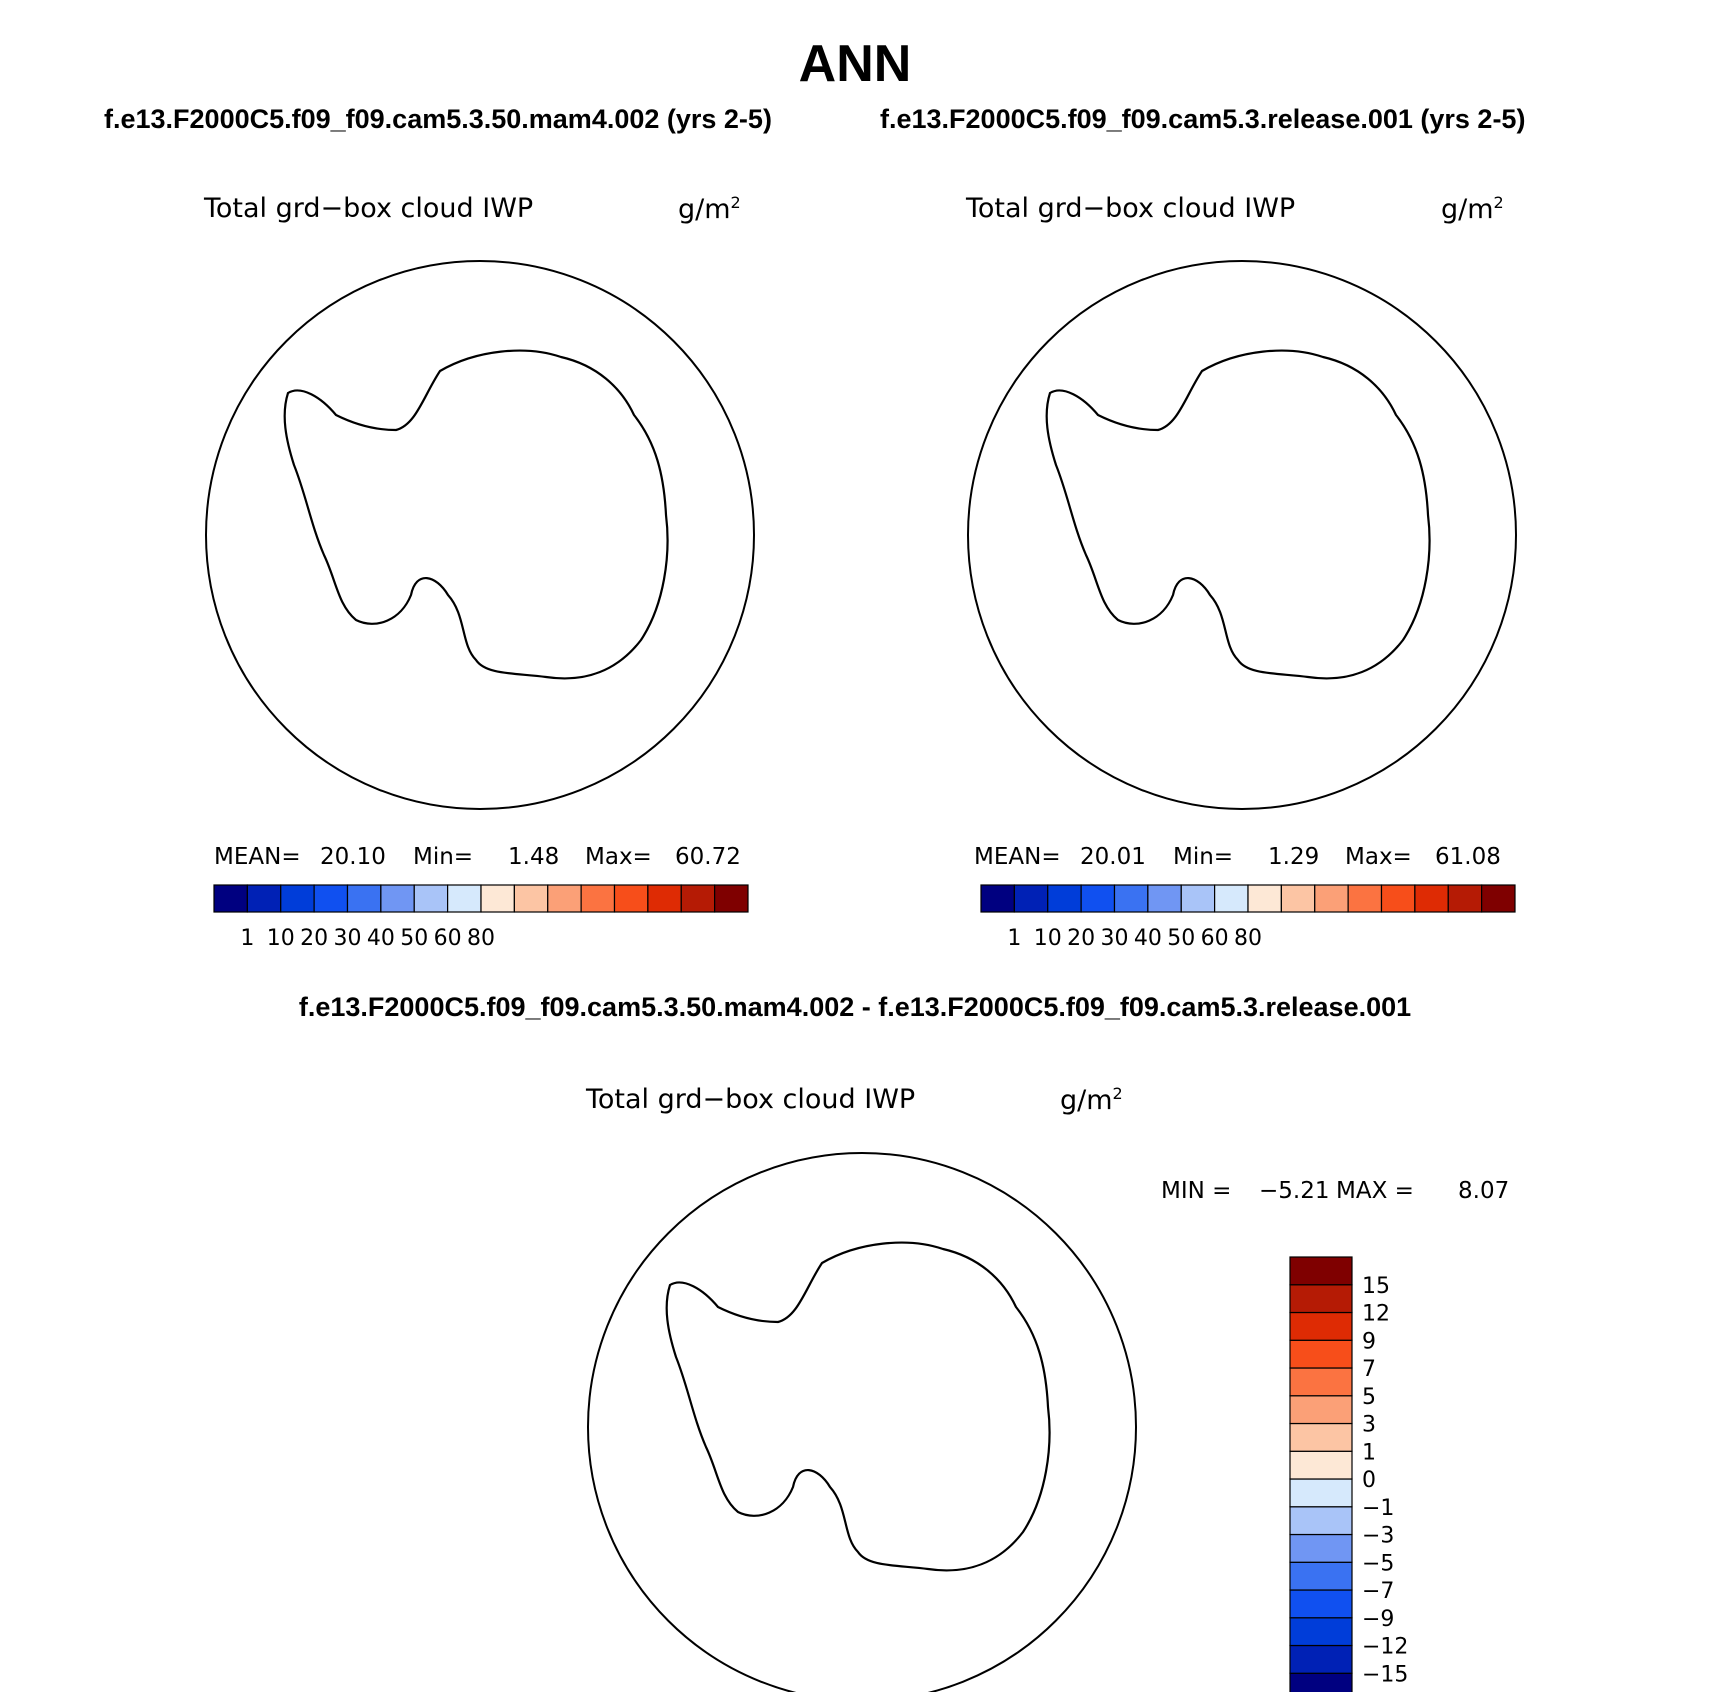 This screenshot has width=1710, height=1692. I want to click on panel2-mean-value: 20.01, so click(1113, 857).